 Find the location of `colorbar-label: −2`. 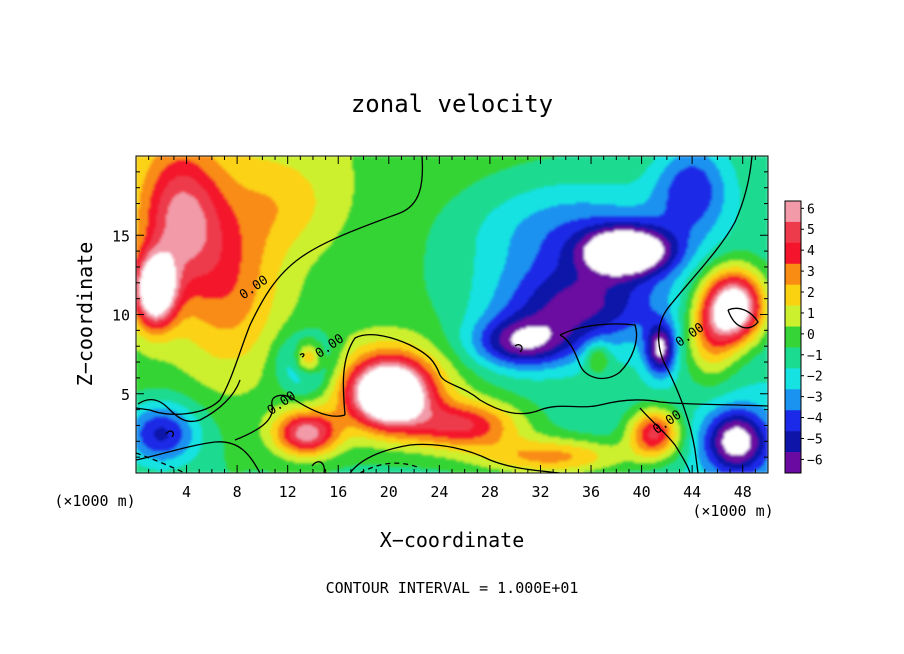

colorbar-label: −2 is located at coordinates (815, 377).